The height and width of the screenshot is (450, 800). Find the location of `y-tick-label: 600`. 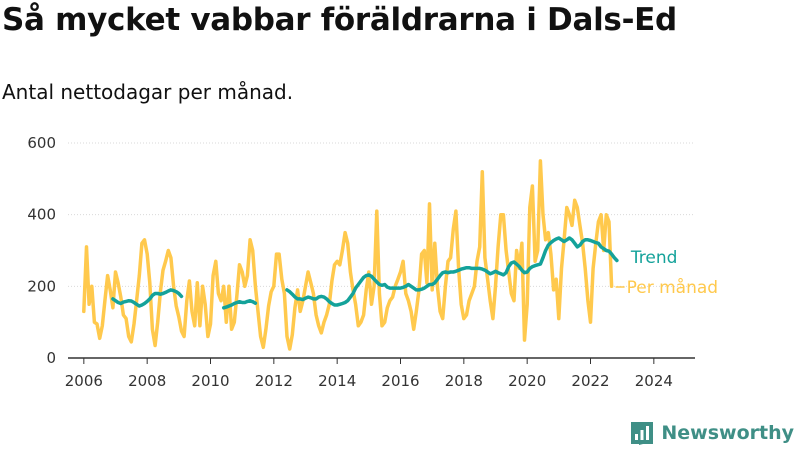

y-tick-label: 600 is located at coordinates (41, 143).